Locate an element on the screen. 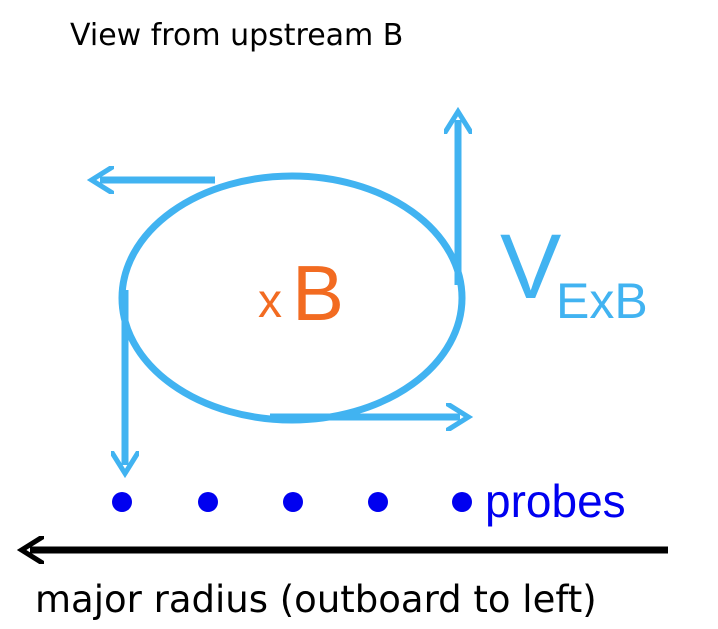 The height and width of the screenshot is (629, 718). velocity-main: V is located at coordinates (530, 267).